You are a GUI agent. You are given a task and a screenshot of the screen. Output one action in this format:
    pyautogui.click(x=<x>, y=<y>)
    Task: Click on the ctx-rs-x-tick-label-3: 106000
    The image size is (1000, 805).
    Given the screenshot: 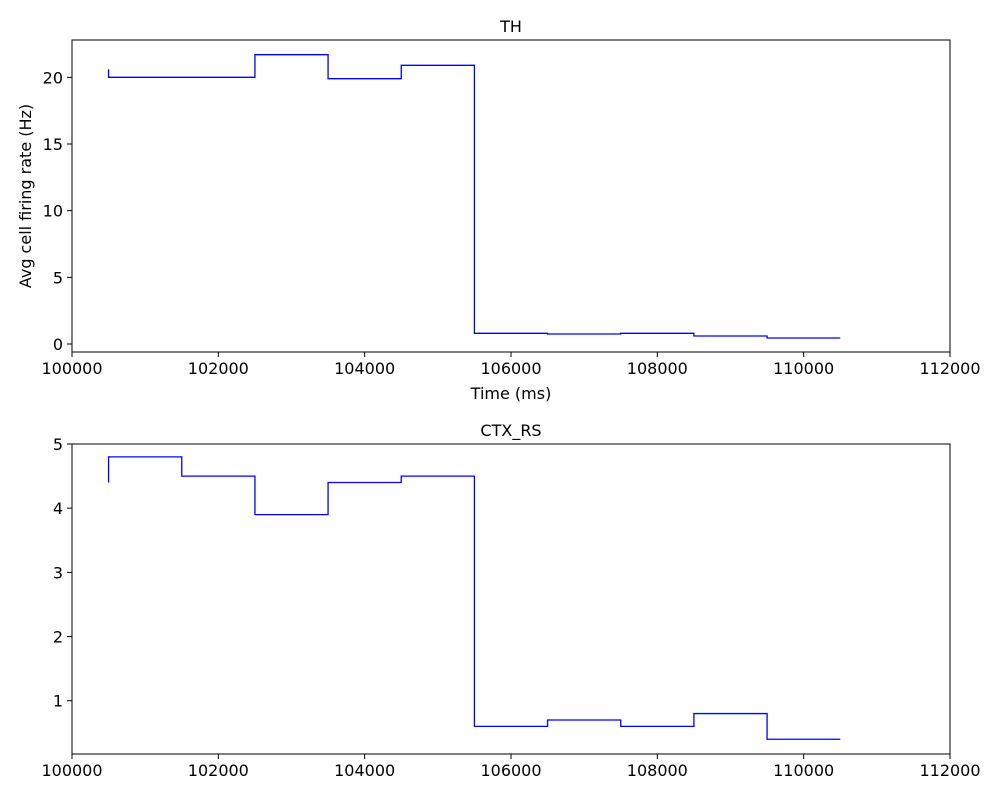 What is the action you would take?
    pyautogui.click(x=510, y=770)
    